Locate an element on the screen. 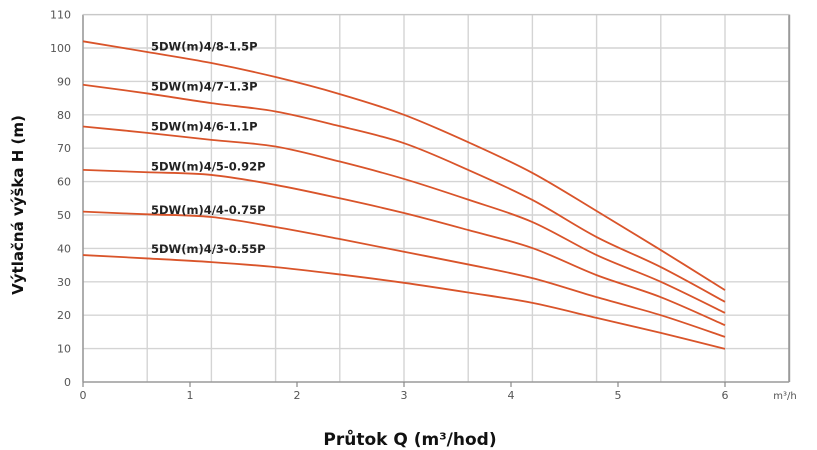 This screenshot has width=817, height=450. y-tick-label: 20 is located at coordinates (64, 315).